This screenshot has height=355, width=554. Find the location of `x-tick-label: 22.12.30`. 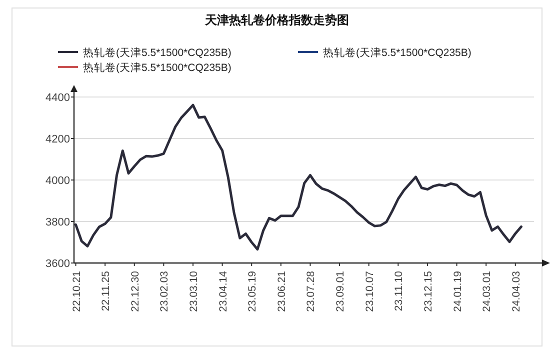

x-tick-label: 22.12.30 is located at coordinates (135, 291).